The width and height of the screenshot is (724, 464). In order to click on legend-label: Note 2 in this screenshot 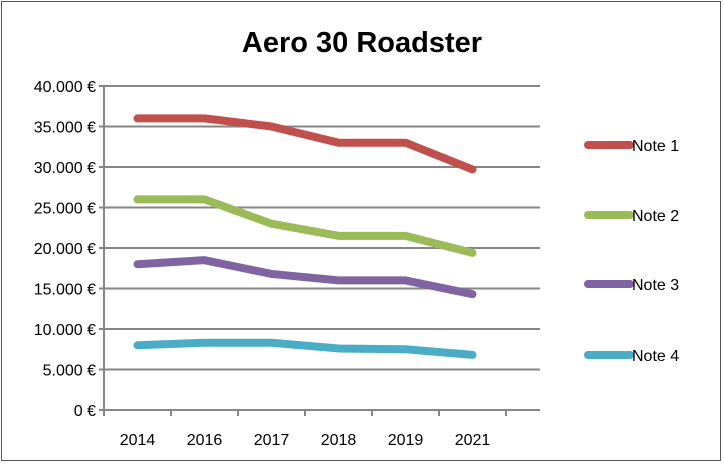, I will do `click(655, 216)`.